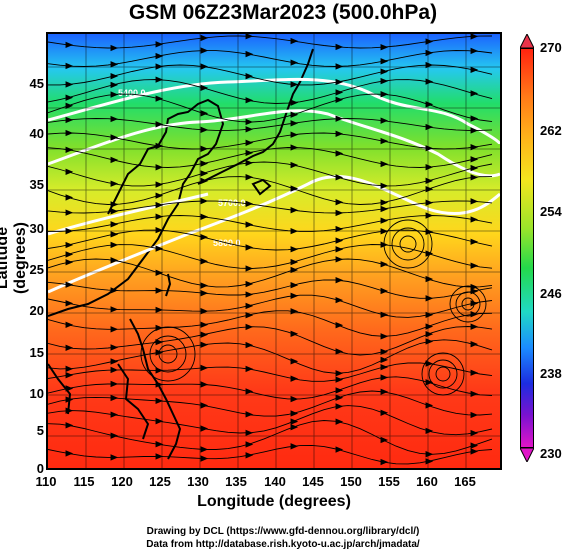 This screenshot has height=554, width=566. What do you see at coordinates (551, 373) in the screenshot?
I see `colorbar-tick-label: 238` at bounding box center [551, 373].